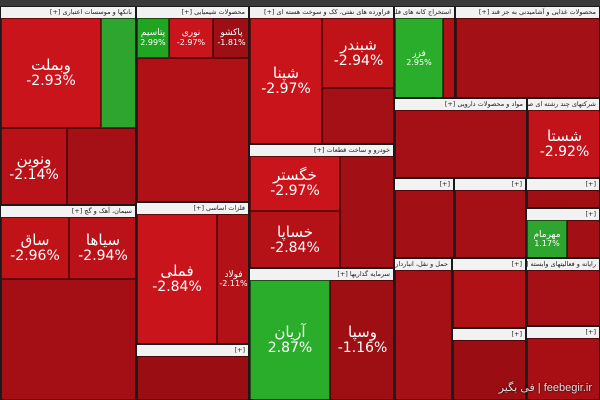 This screenshot has height=400, width=600. I want to click on stock-tile: آریان 2.87%, so click(290, 339).